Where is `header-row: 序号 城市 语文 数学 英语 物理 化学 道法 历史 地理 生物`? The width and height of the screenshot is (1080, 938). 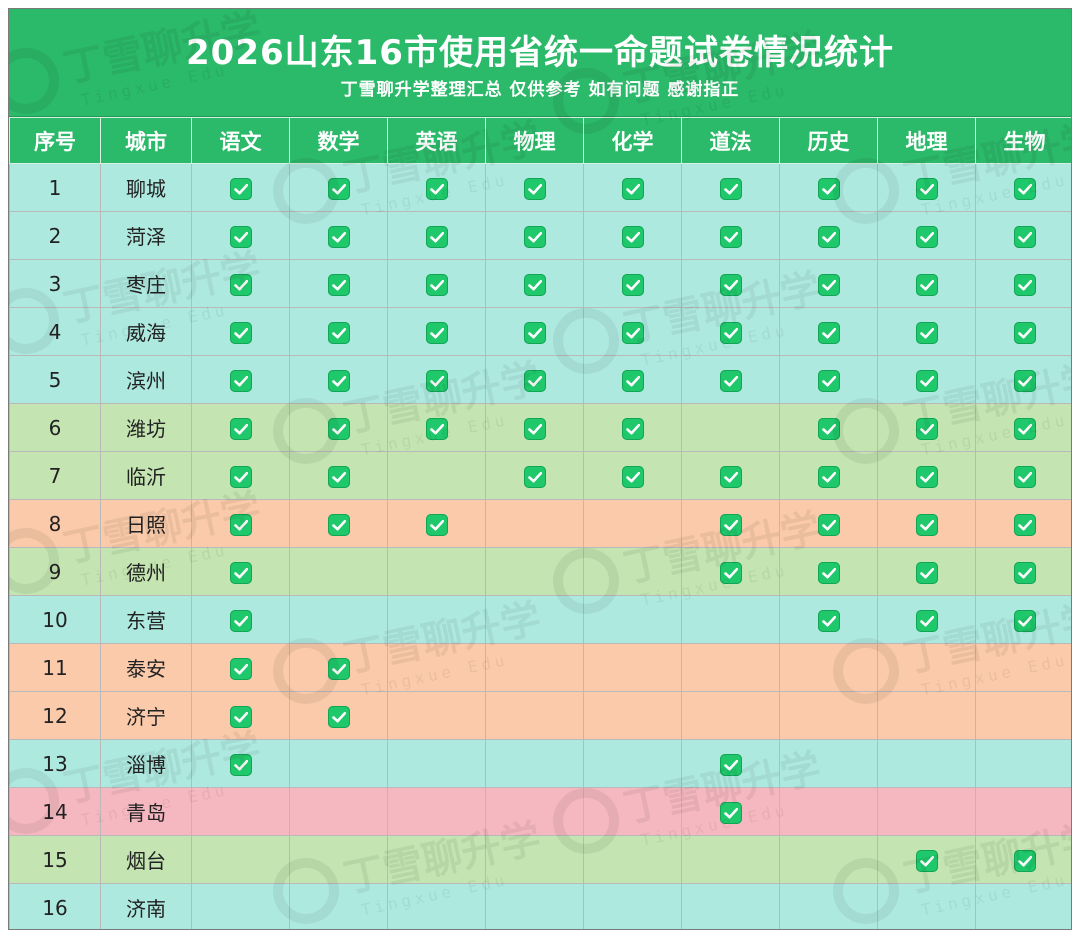 header-row: 序号 城市 语文 数学 英语 物理 化学 道法 历史 地理 生物 is located at coordinates (540, 140).